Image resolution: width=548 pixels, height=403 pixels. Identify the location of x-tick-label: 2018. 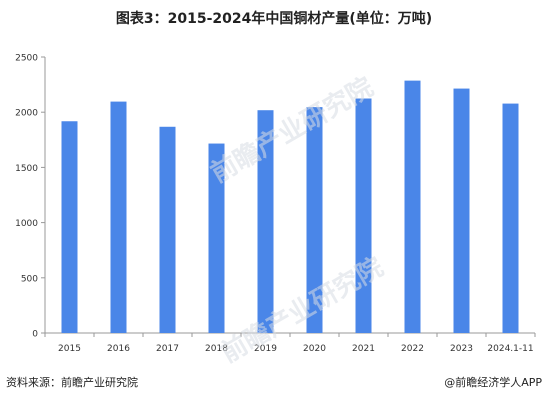
(216, 349).